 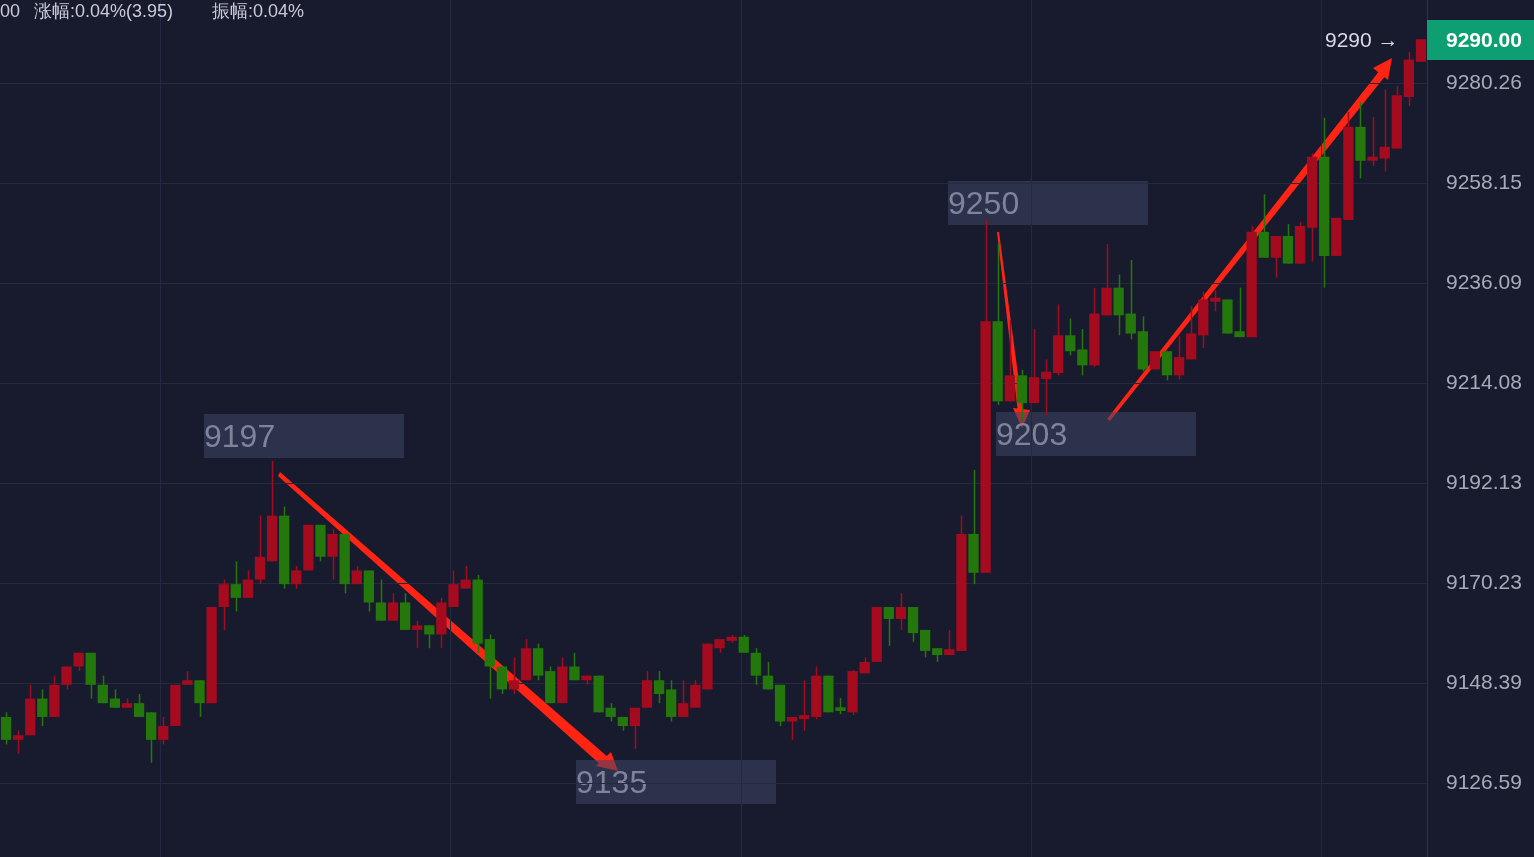 What do you see at coordinates (1484, 481) in the screenshot?
I see `y-tick-label: 9192.13` at bounding box center [1484, 481].